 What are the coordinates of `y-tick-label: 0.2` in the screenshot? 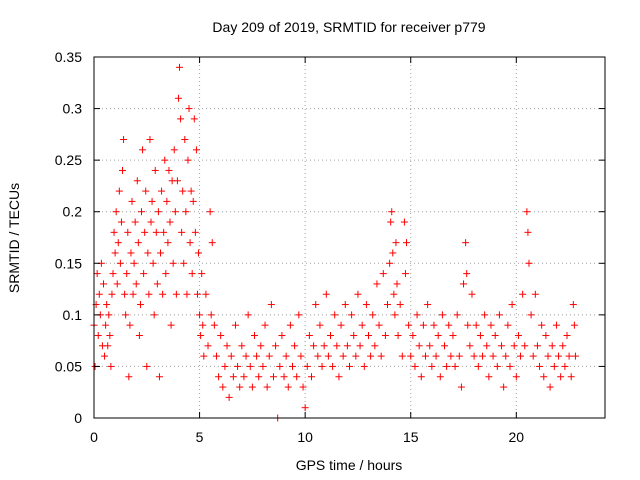 It's located at (73, 212).